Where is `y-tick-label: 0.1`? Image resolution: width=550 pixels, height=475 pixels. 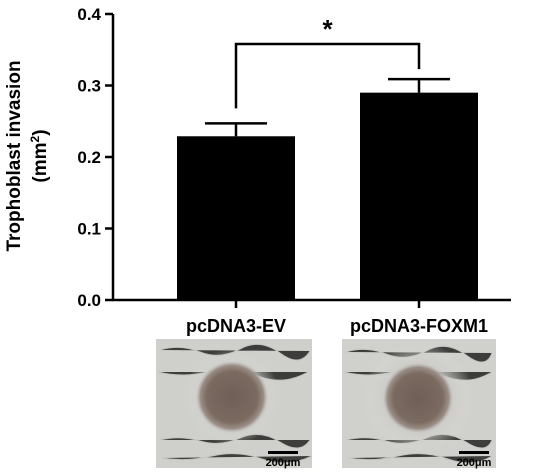
y-tick-label: 0.1 is located at coordinates (89, 229).